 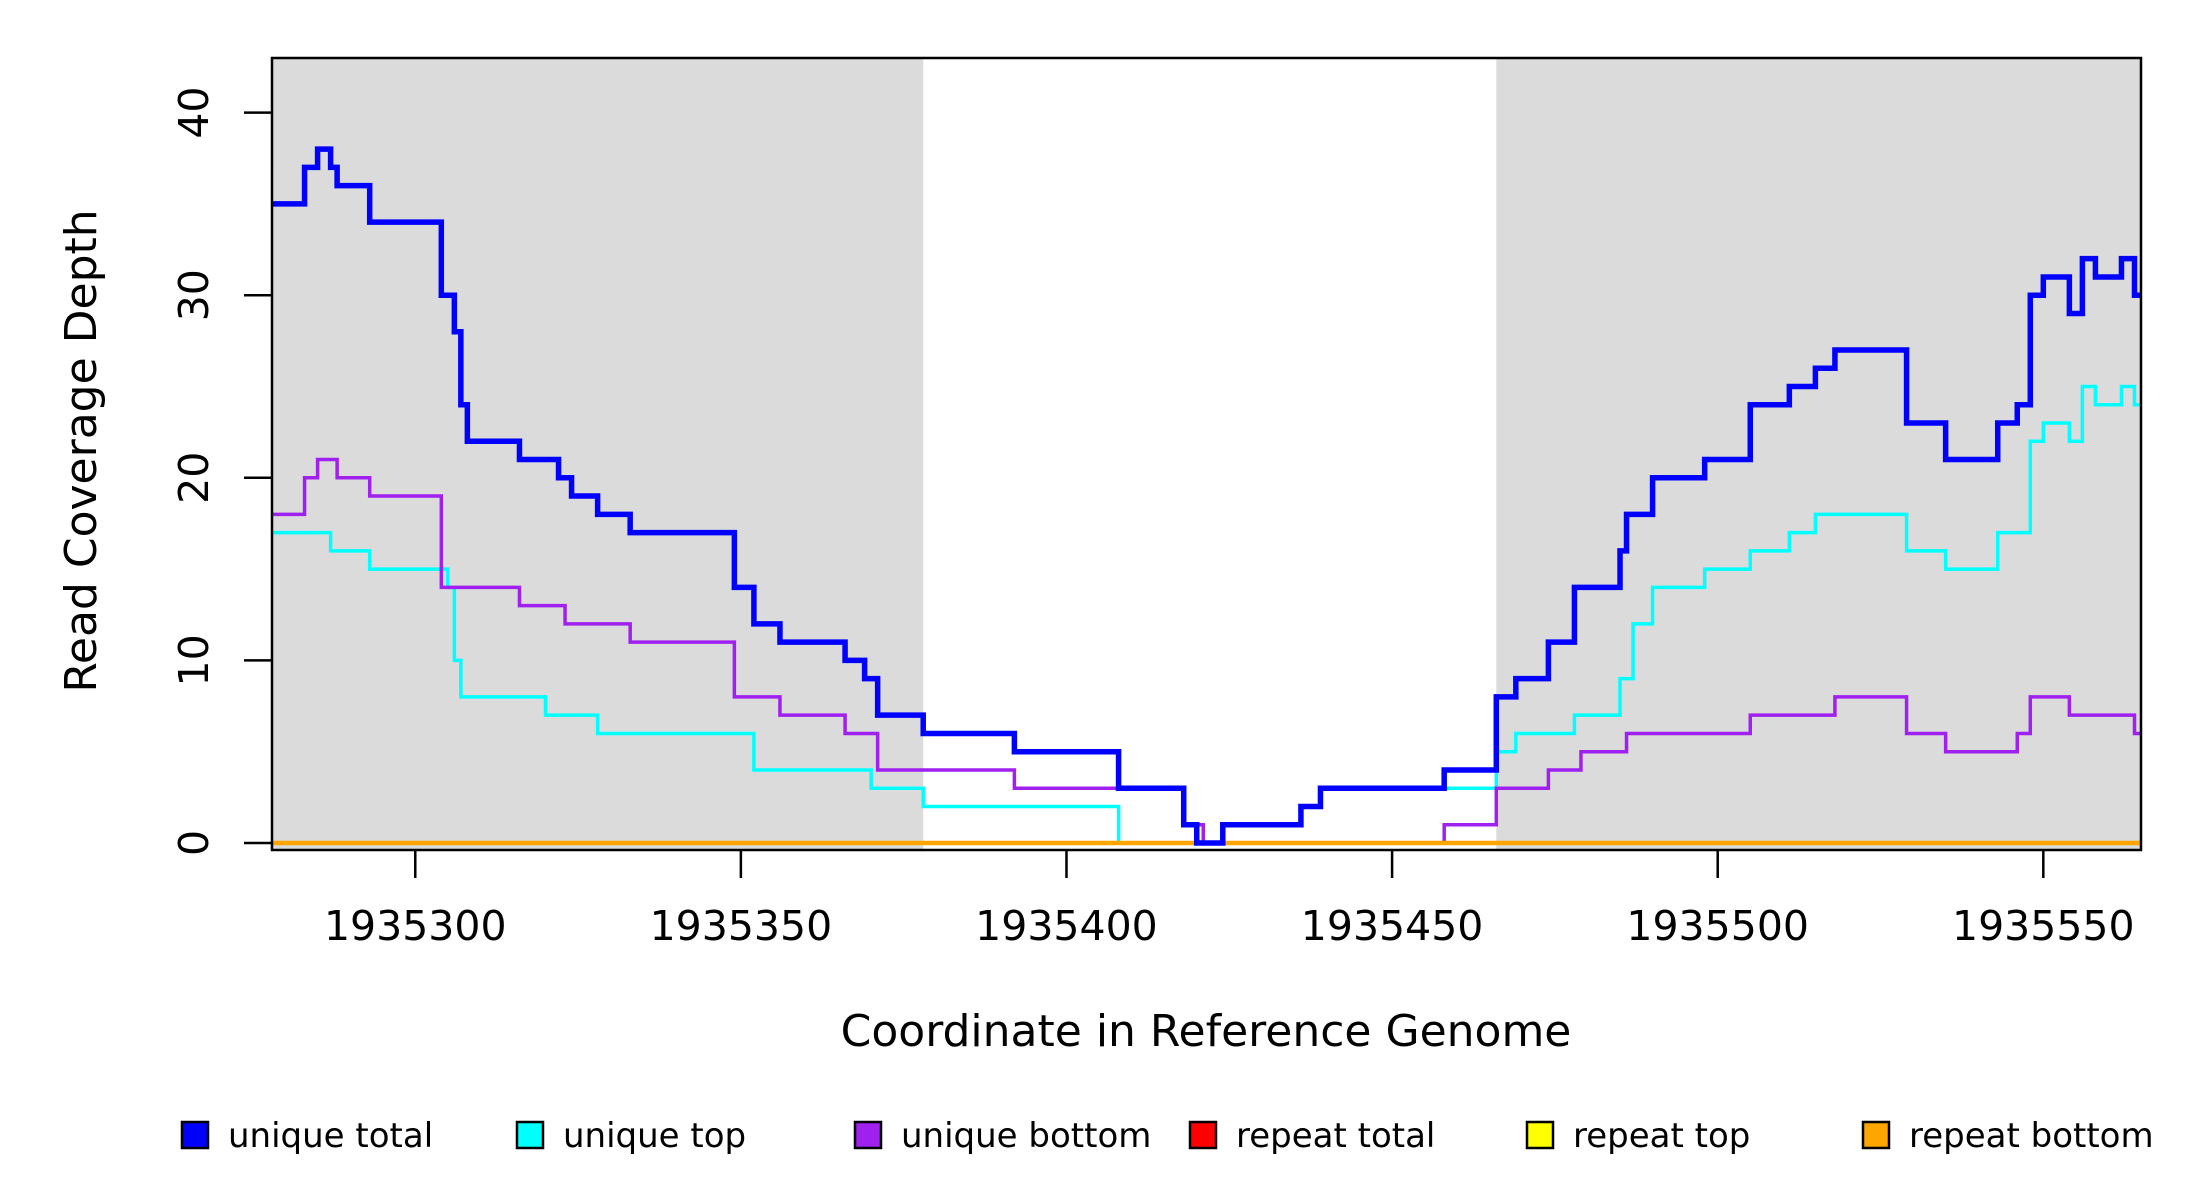 I want to click on x-tick-label: 1935400, so click(x=1066, y=926).